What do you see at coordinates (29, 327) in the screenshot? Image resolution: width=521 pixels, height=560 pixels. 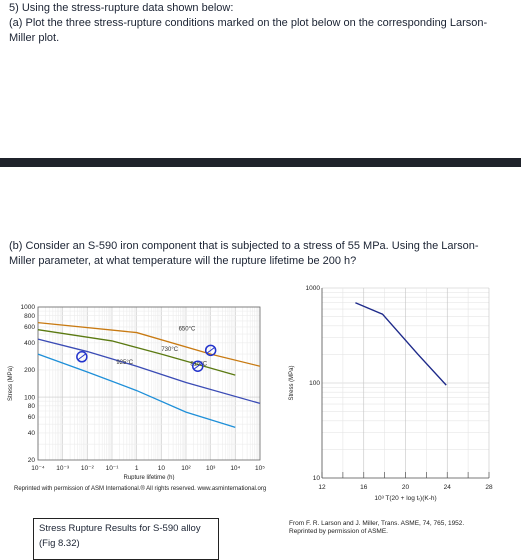 I see `y-tick-label: 600` at bounding box center [29, 327].